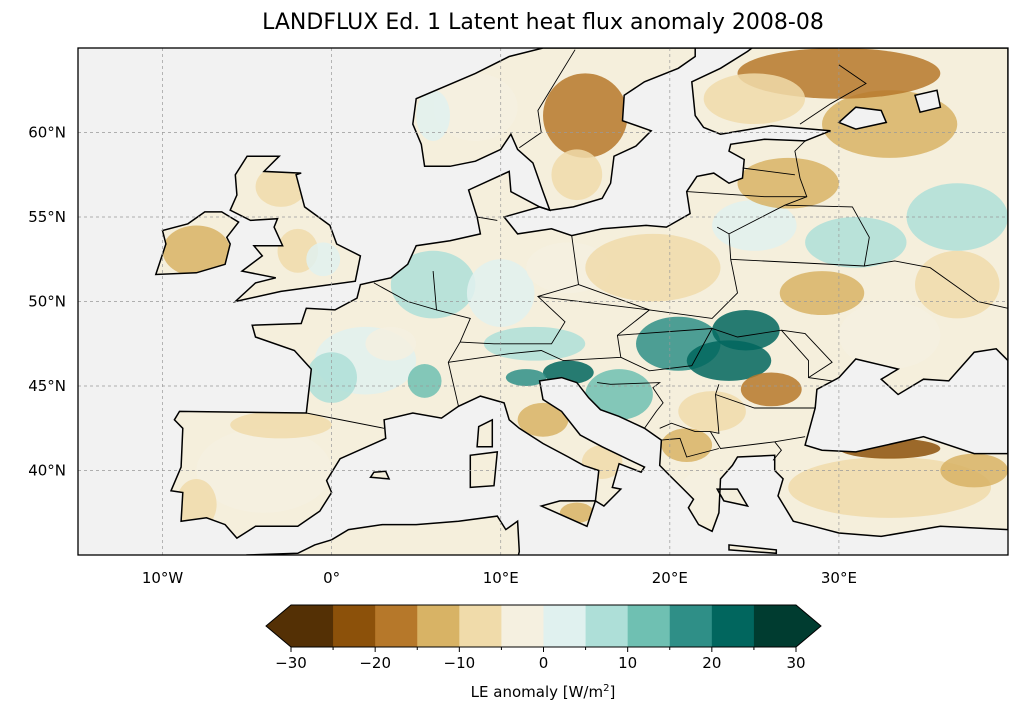 Image resolution: width=1022 pixels, height=718 pixels. I want to click on colorbar-tick-label: −30, so click(291, 663).